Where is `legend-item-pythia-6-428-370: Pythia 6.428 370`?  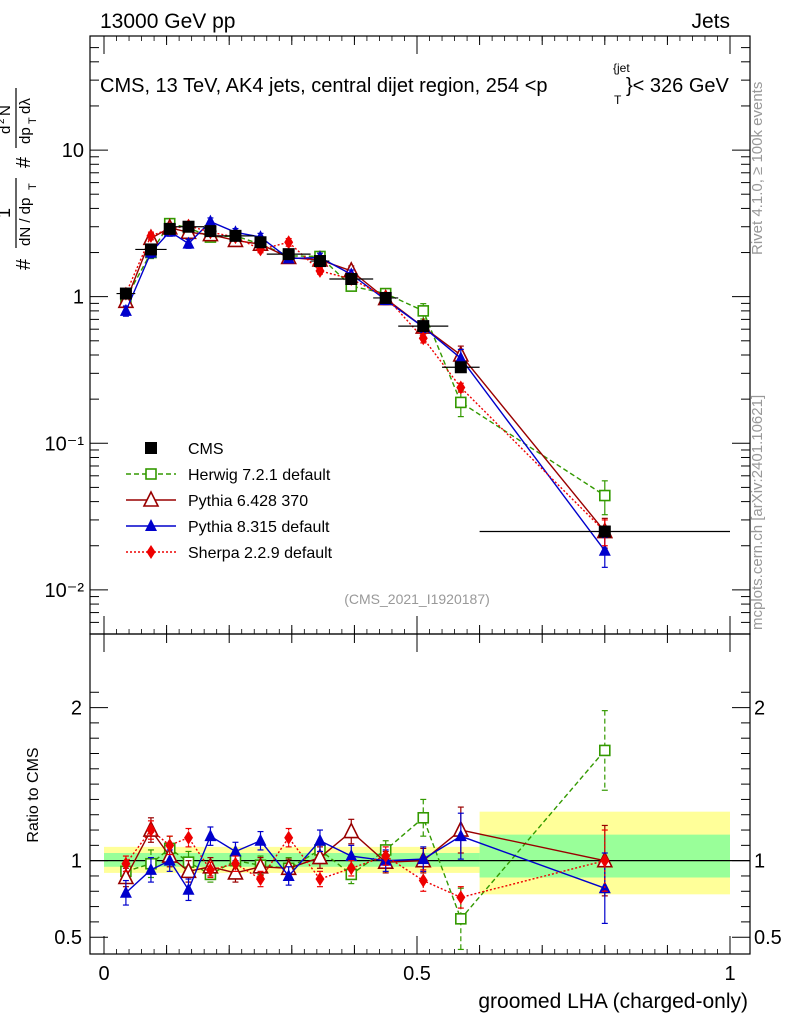
legend-item-pythia-6-428-370: Pythia 6.428 370 is located at coordinates (217, 500).